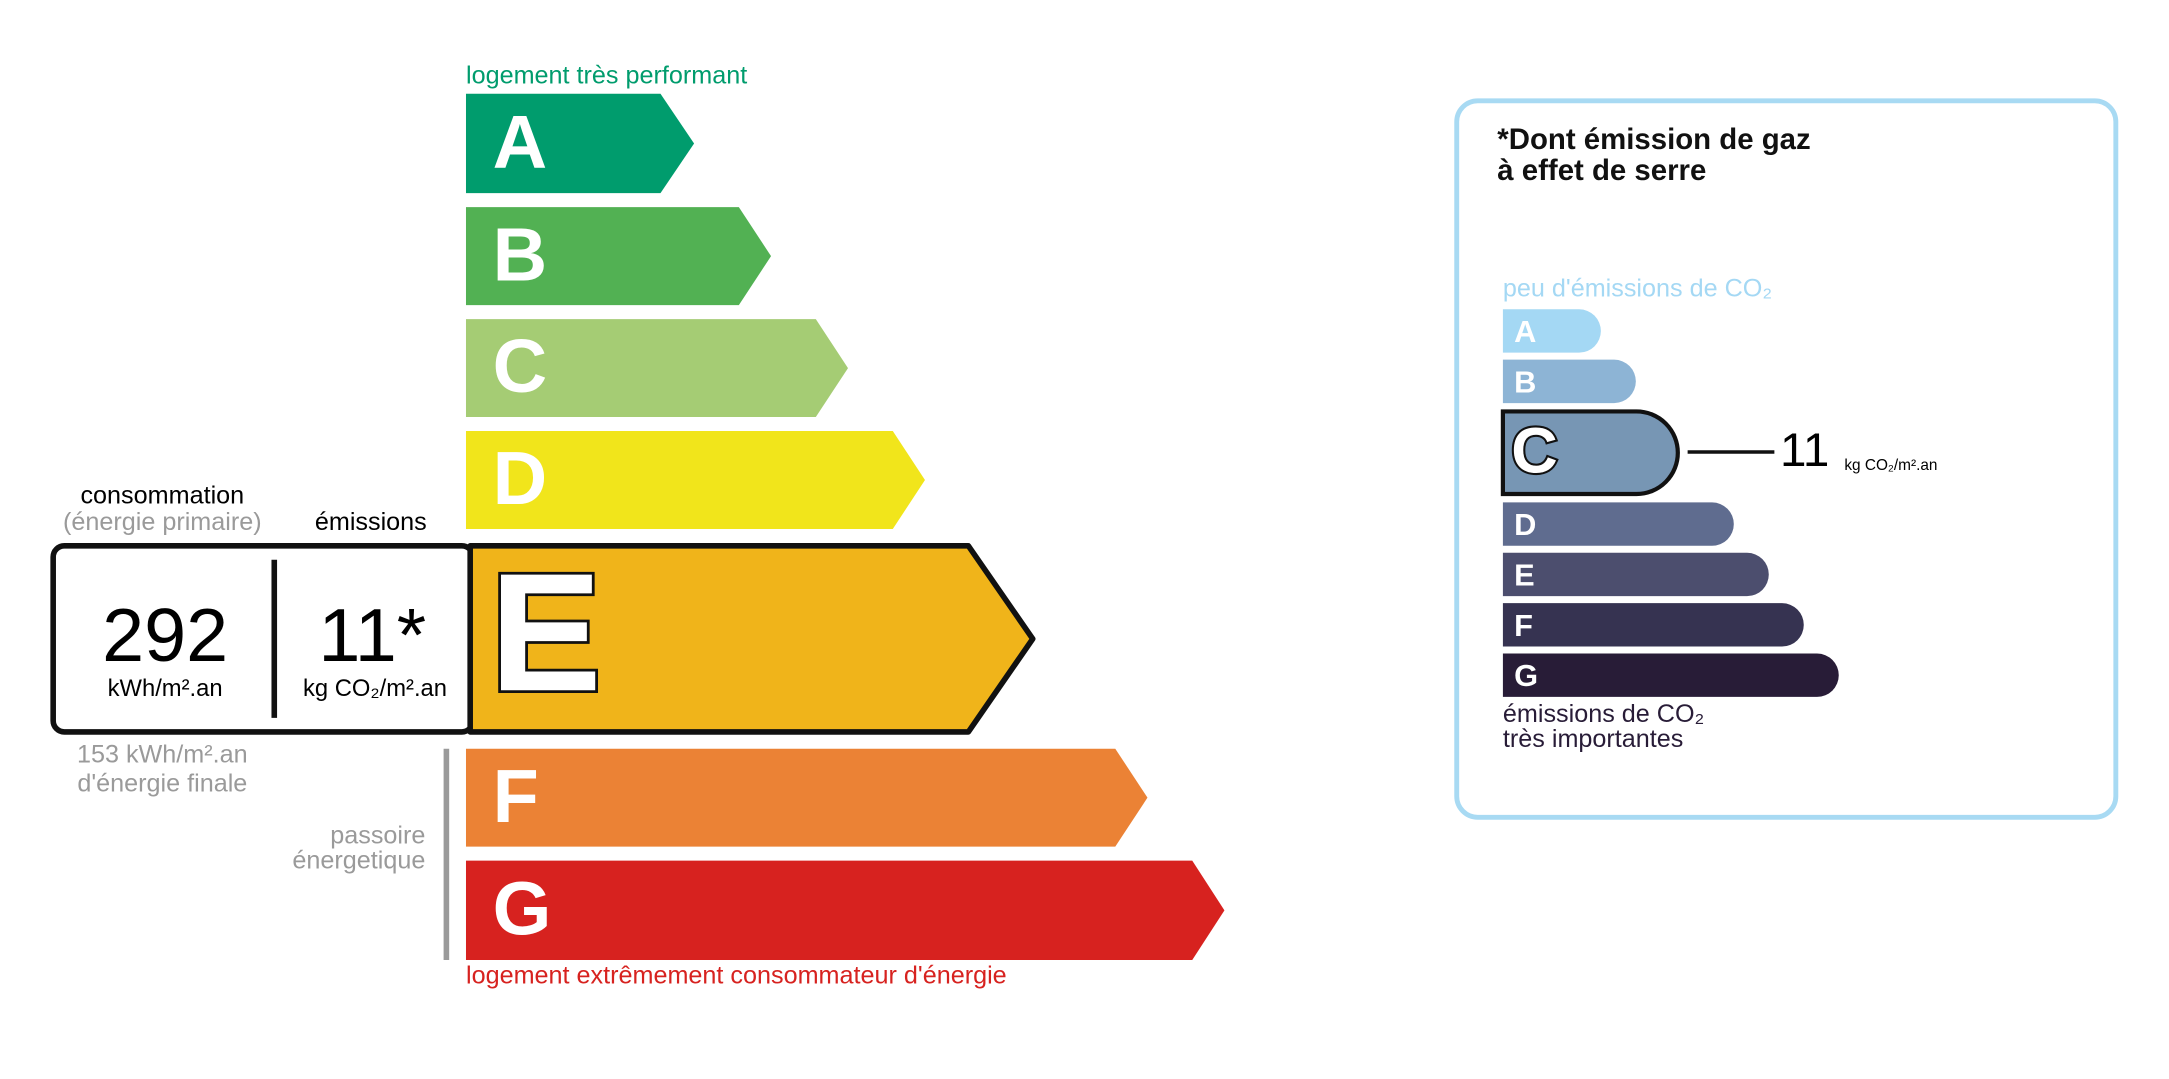  I want to click on ghg-unit: kg CO₂/m².an, so click(1890, 465).